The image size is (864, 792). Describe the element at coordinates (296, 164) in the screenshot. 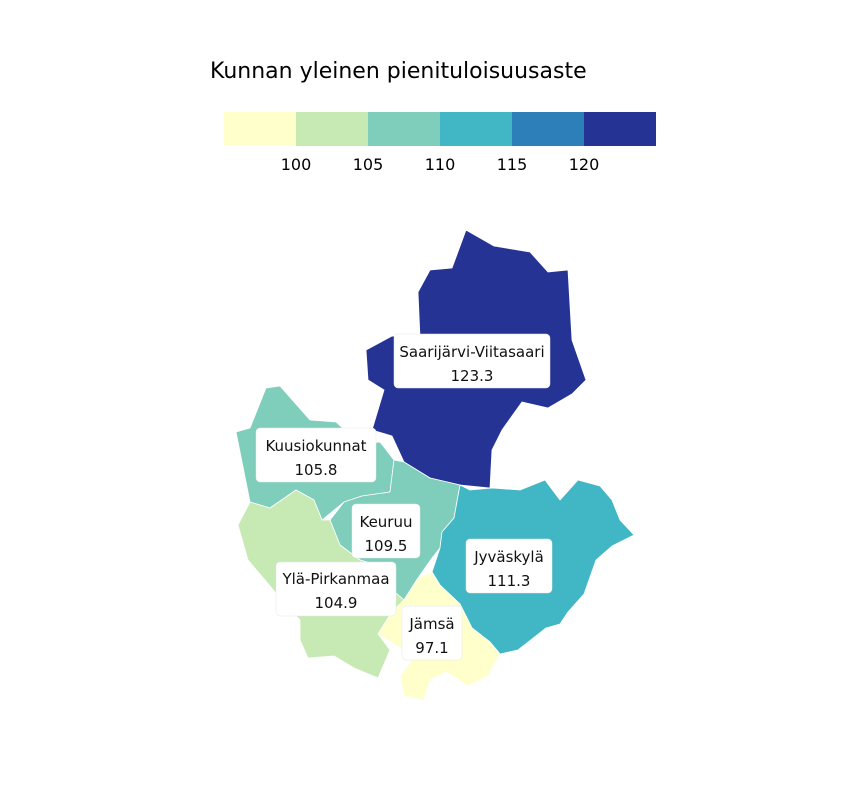

I see `legend-tick-1: 100` at that location.